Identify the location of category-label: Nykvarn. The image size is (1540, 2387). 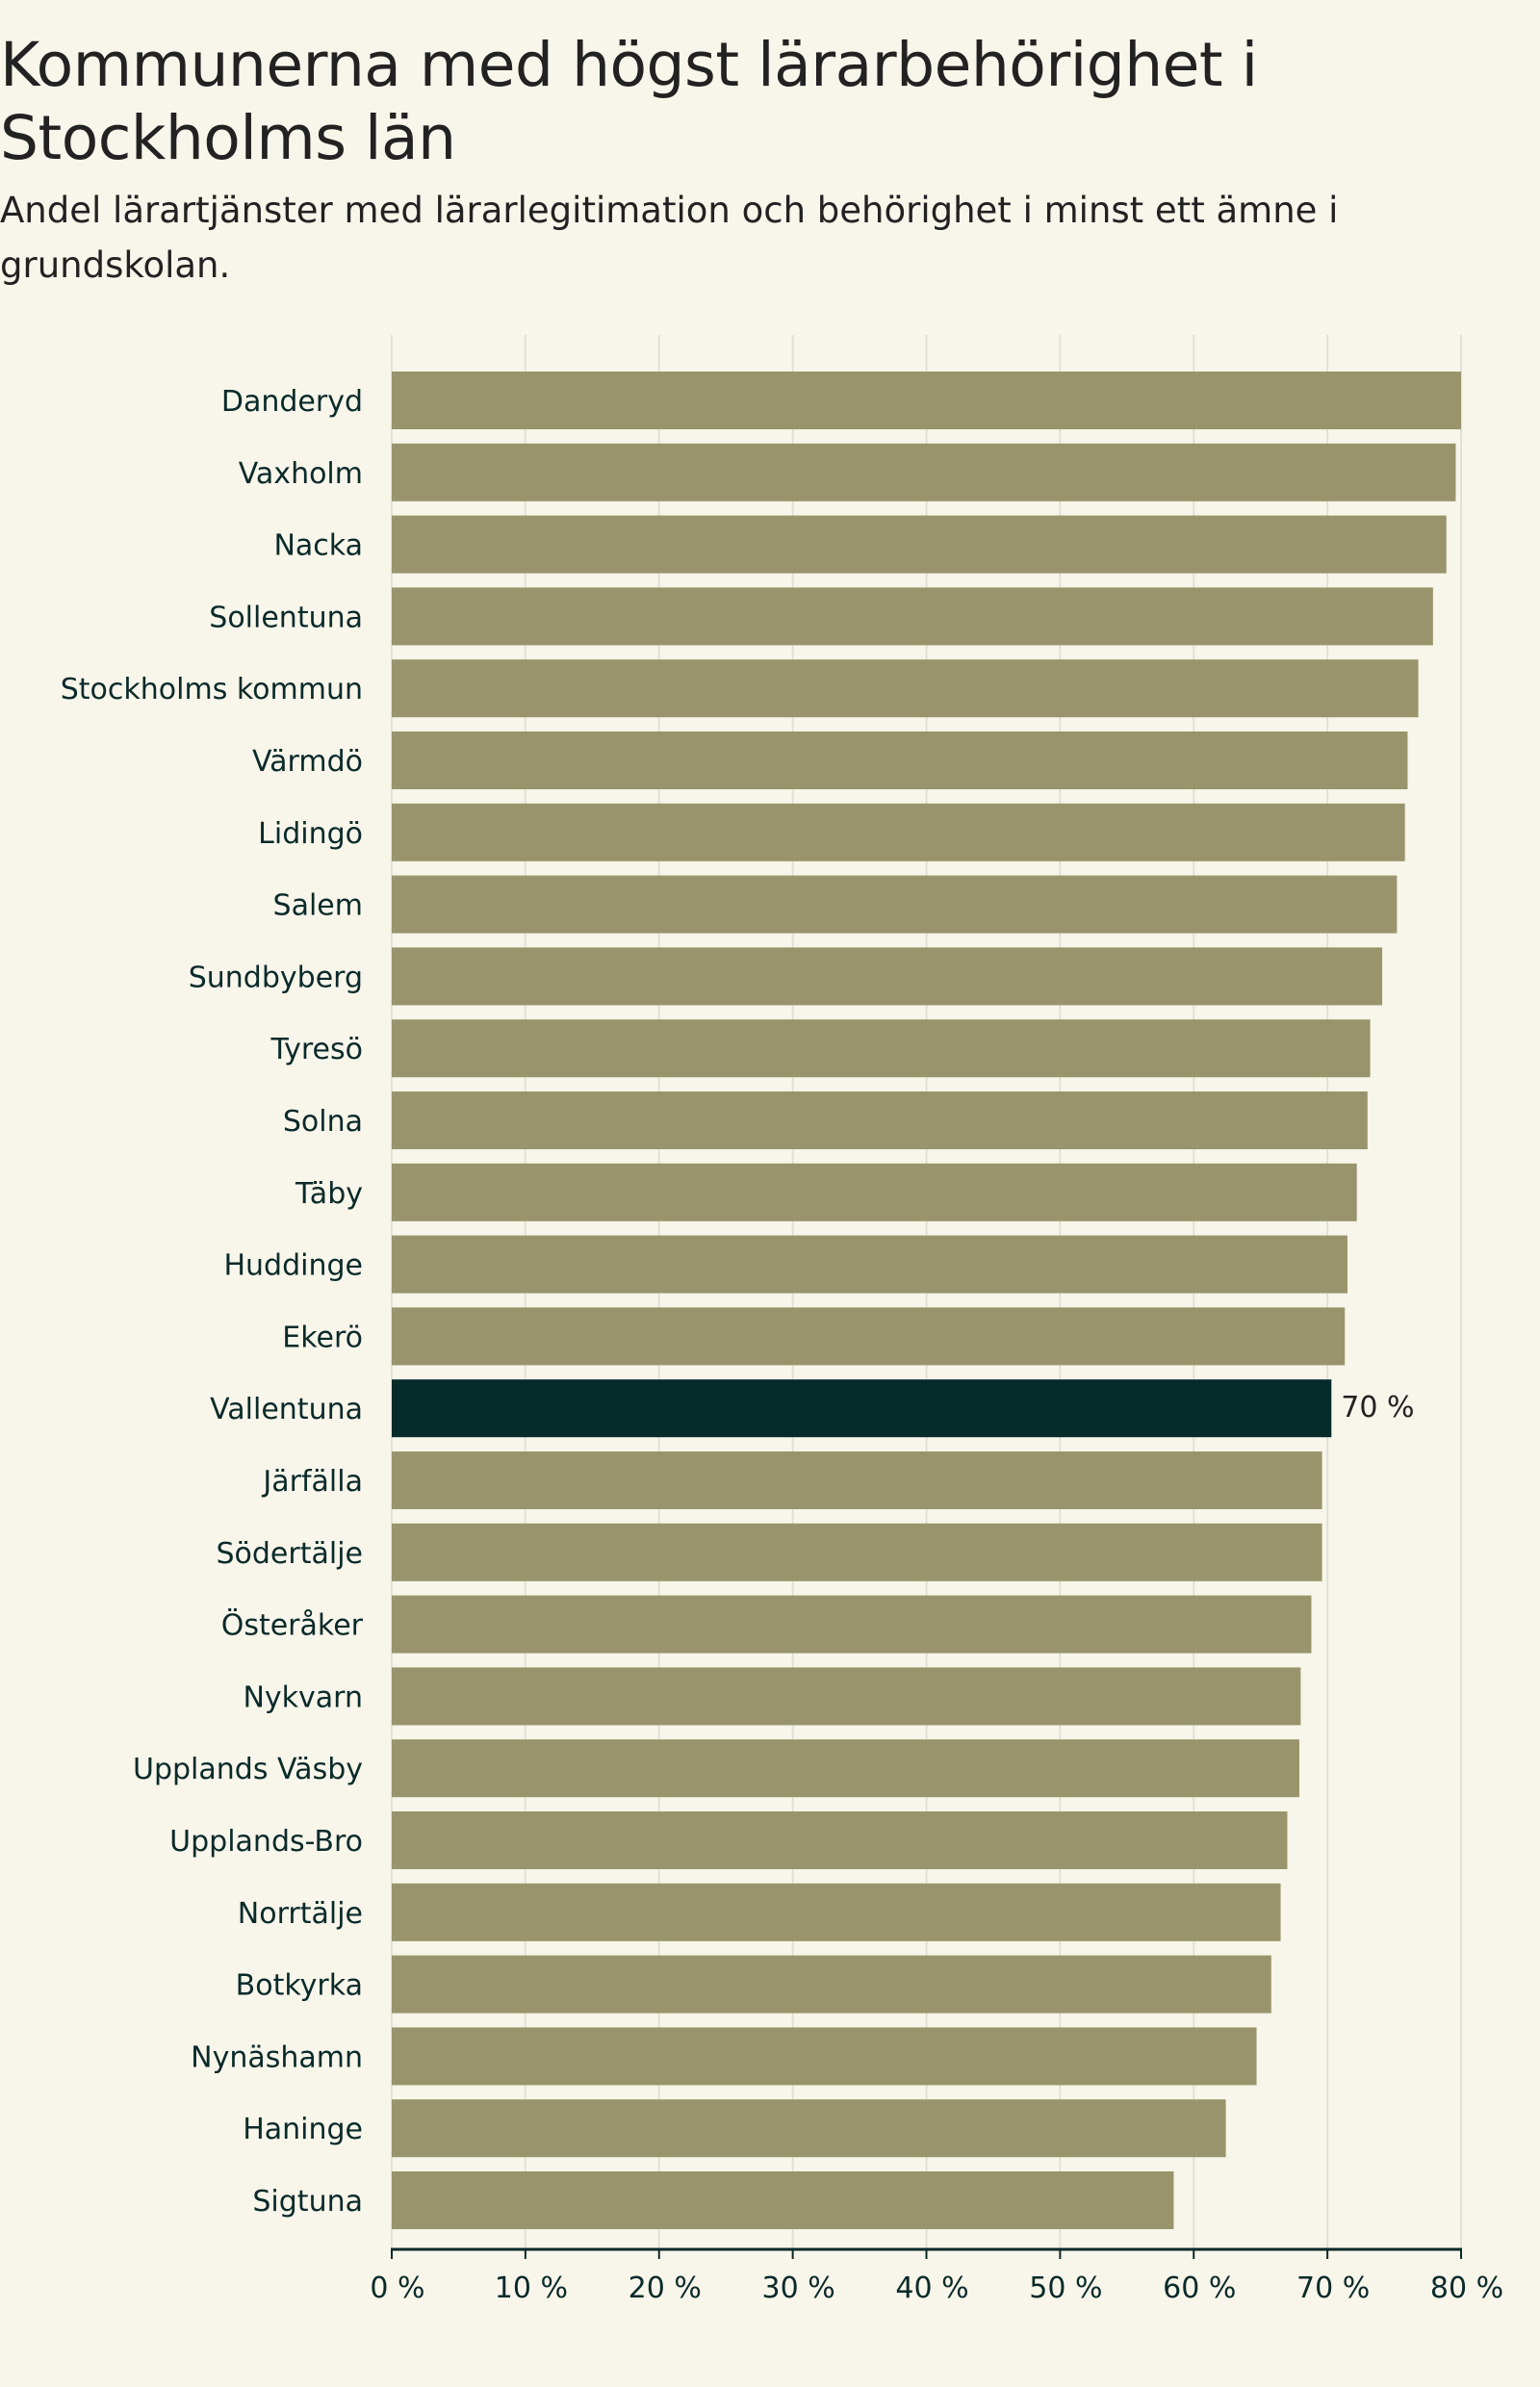
(303, 1697).